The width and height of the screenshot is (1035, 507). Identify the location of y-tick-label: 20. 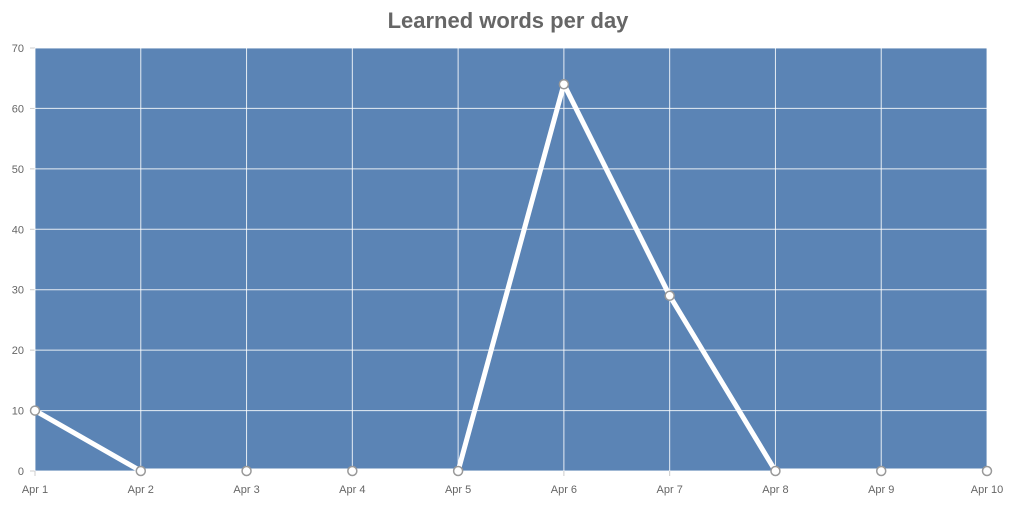
(18, 351).